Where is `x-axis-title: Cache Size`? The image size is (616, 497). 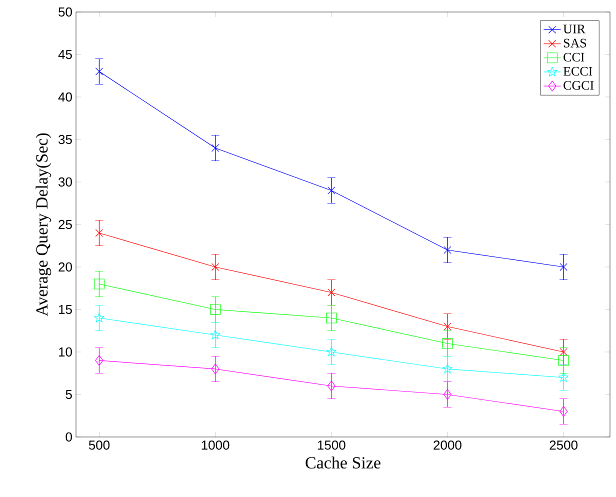
x-axis-title: Cache Size is located at coordinates (343, 462).